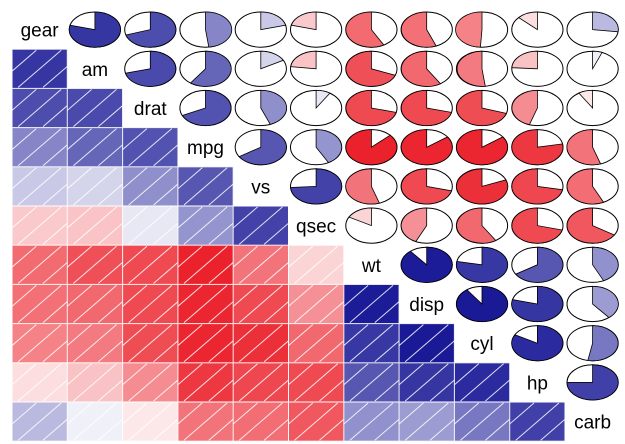 The width and height of the screenshot is (625, 444). What do you see at coordinates (260, 108) in the screenshot?
I see `pie-cell-drat-vs` at bounding box center [260, 108].